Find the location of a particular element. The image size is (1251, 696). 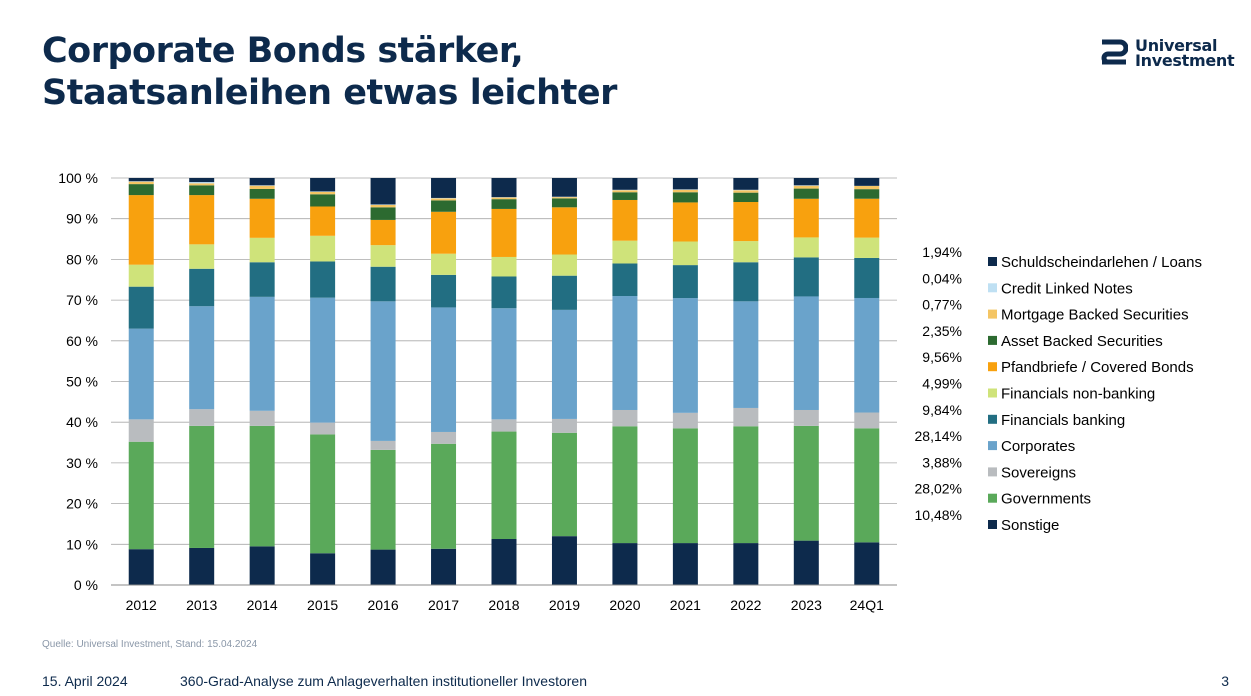

x-tick-label: 2019 is located at coordinates (564, 605).